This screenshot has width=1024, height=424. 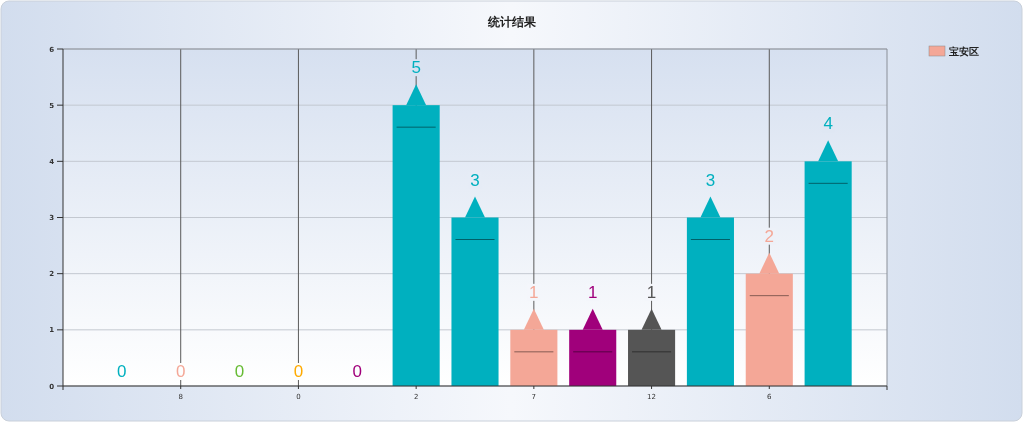 I want to click on chart-title: 统计结果, so click(x=512, y=22).